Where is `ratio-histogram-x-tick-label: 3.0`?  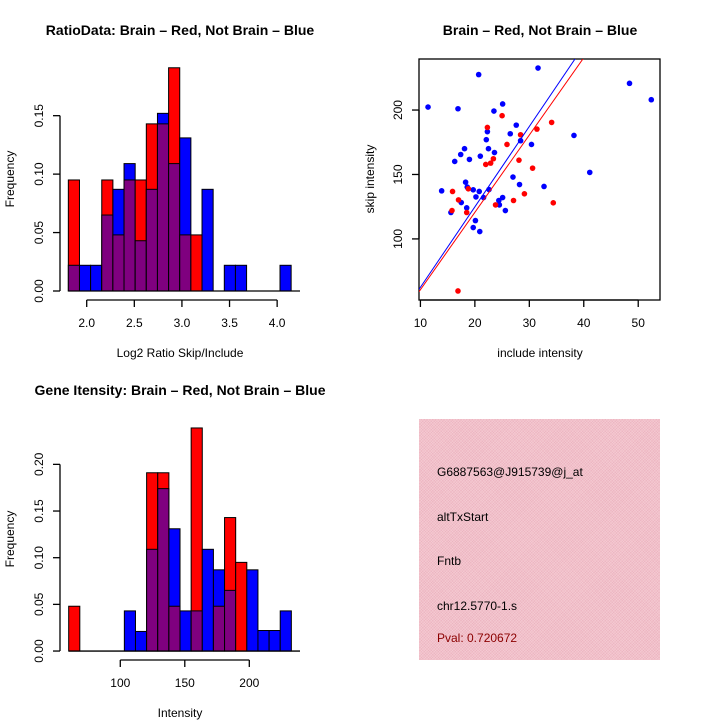
ratio-histogram-x-tick-label: 3.0 is located at coordinates (182, 323).